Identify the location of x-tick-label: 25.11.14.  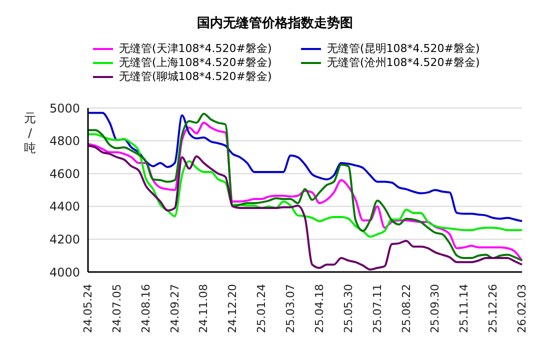
(464, 308).